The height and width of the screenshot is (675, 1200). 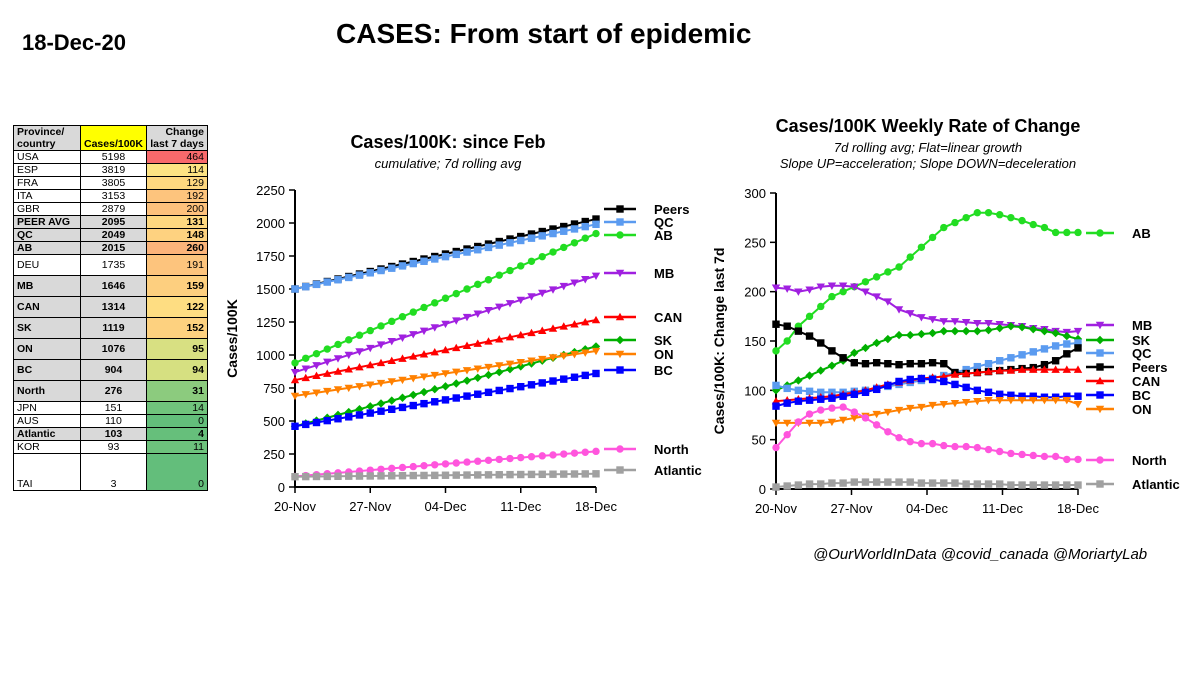 What do you see at coordinates (113, 408) in the screenshot?
I see `row-cases: 151` at bounding box center [113, 408].